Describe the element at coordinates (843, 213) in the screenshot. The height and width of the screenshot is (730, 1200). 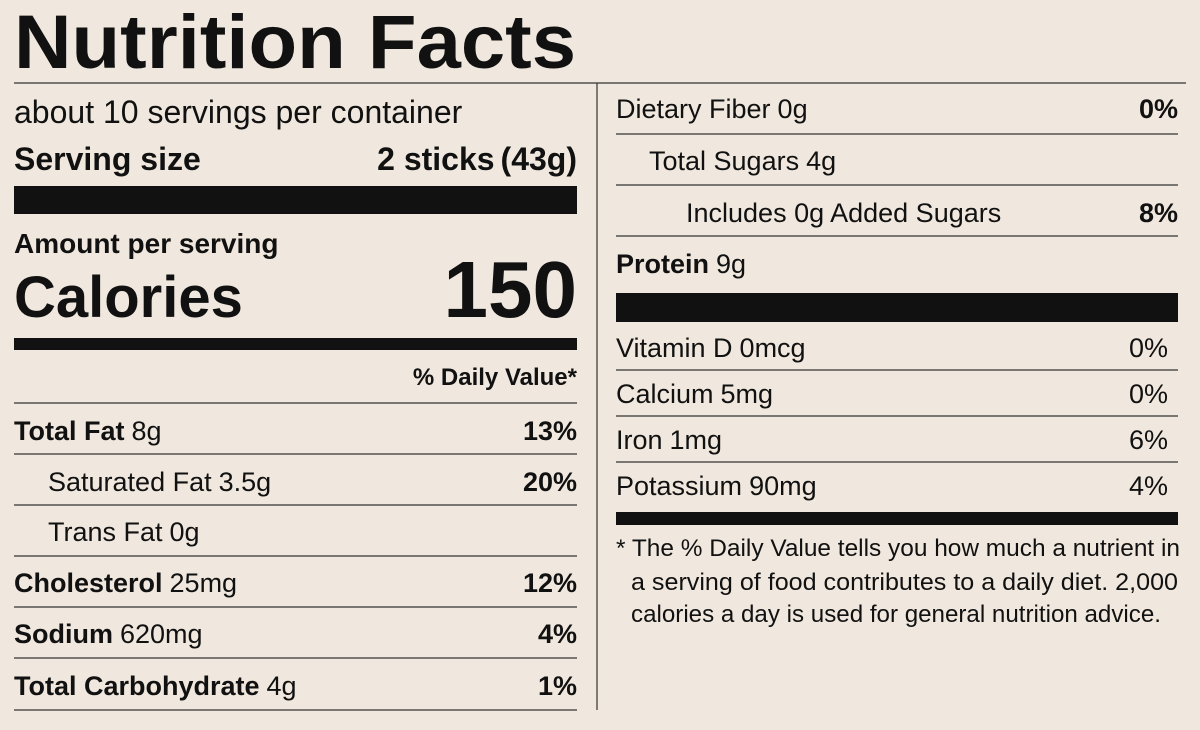
I see `nutrient-name: Includes 0g Added Sugars` at that location.